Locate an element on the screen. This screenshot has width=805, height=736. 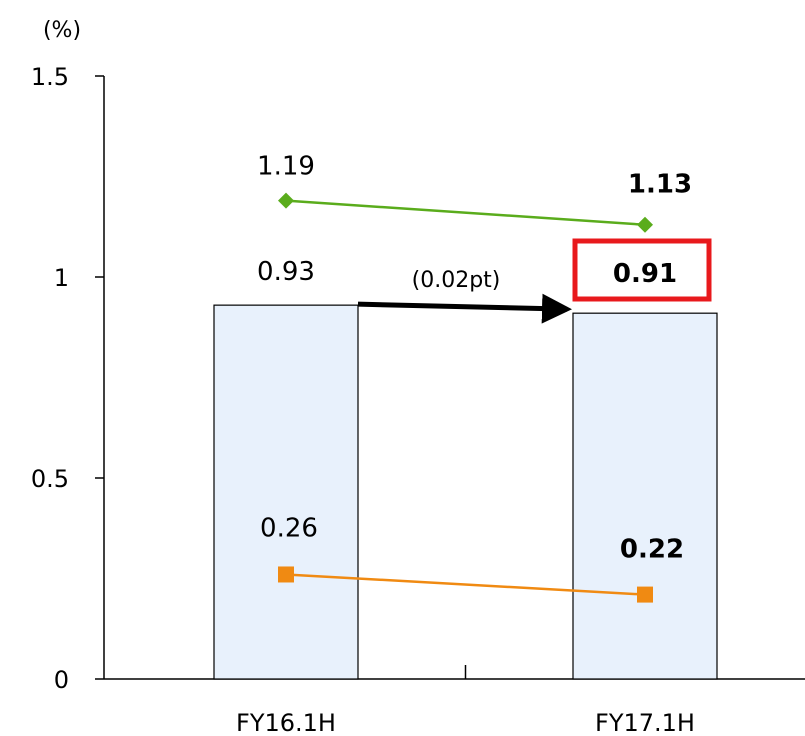
highlight-box is located at coordinates (642, 270).